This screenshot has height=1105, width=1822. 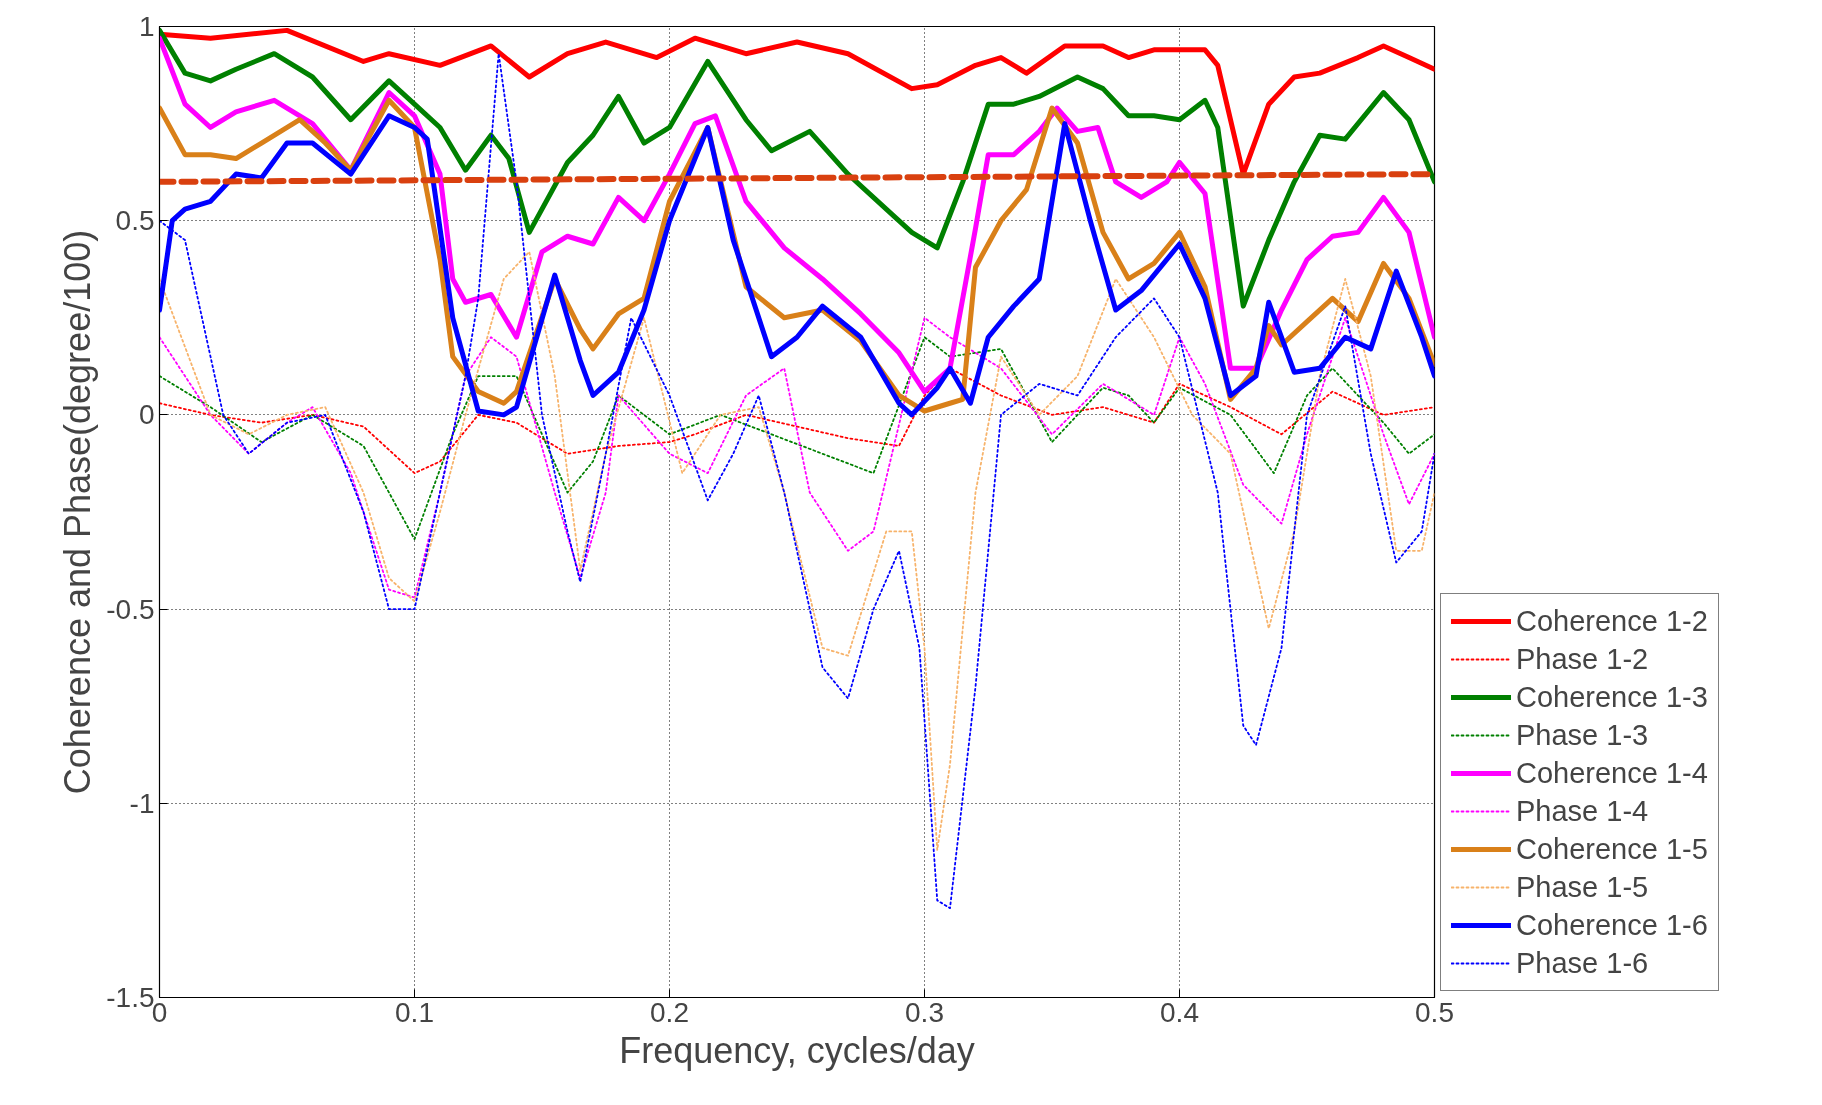 What do you see at coordinates (130, 609) in the screenshot?
I see `y-tick-label: -0.5` at bounding box center [130, 609].